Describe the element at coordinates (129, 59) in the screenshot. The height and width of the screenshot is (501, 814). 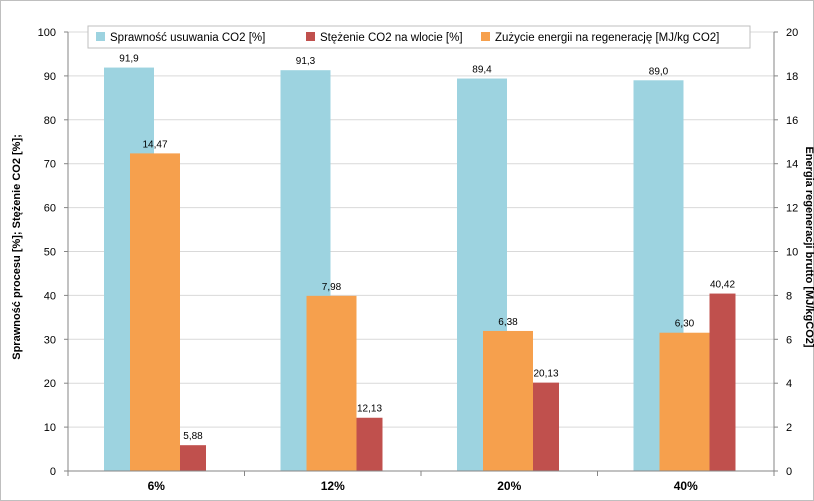
I see `data-label: 91,9` at that location.